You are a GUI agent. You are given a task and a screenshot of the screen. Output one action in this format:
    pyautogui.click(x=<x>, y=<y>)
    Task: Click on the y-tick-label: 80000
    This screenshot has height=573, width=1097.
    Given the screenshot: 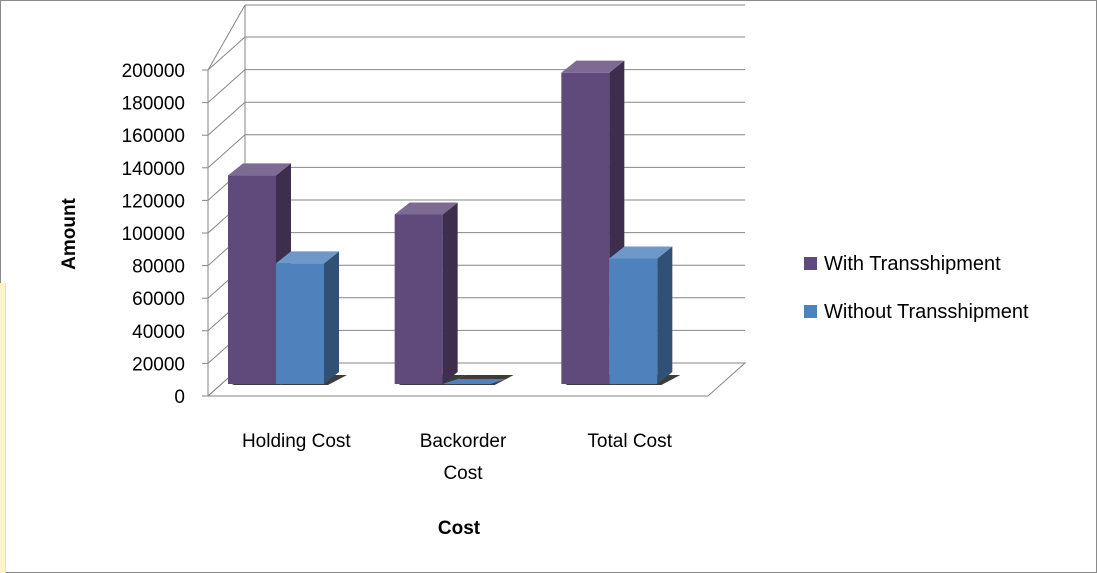 What is the action you would take?
    pyautogui.click(x=158, y=267)
    